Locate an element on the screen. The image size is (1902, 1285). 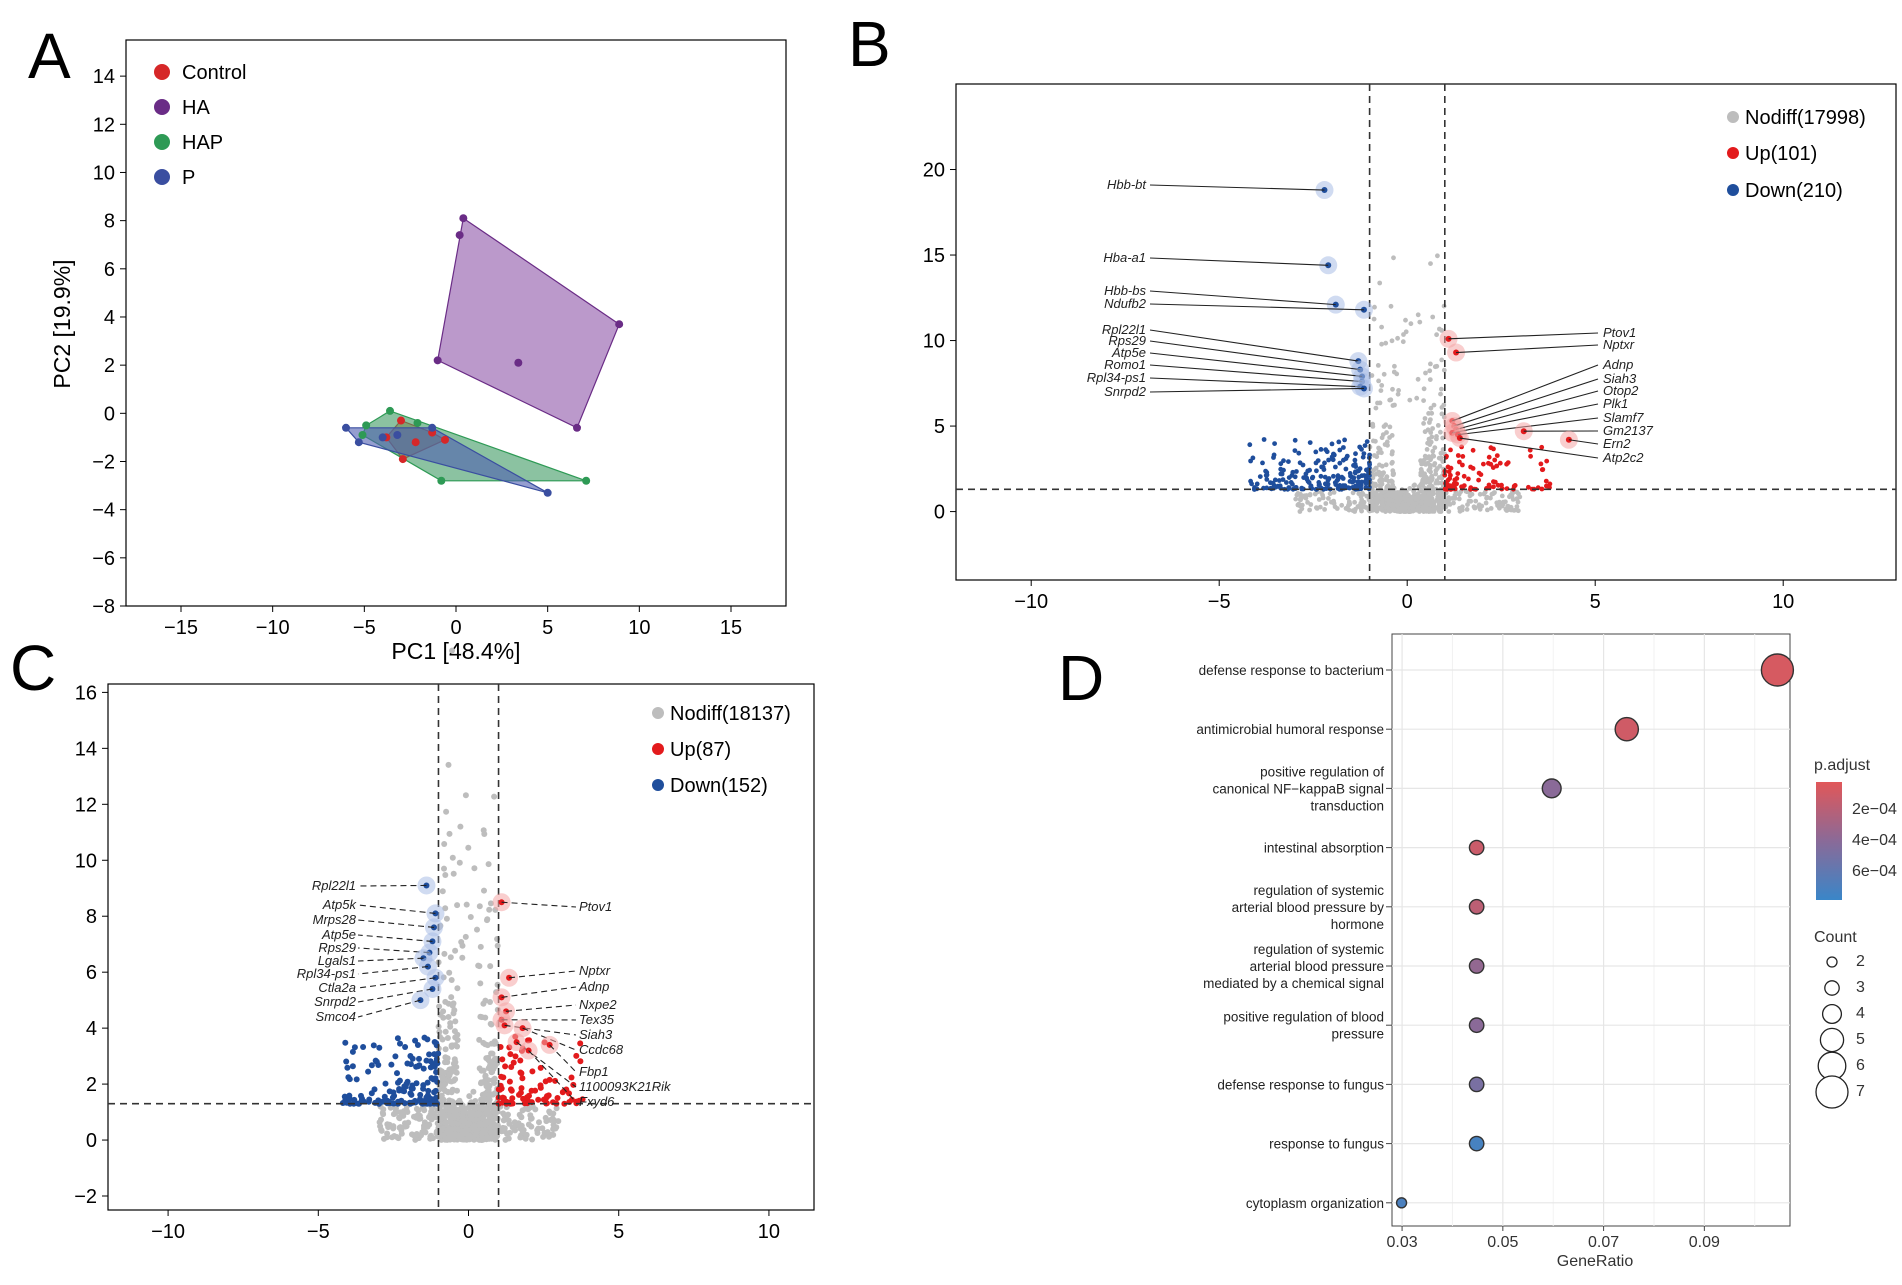
gene-label: 1100093K21Rik is located at coordinates (625, 1086).